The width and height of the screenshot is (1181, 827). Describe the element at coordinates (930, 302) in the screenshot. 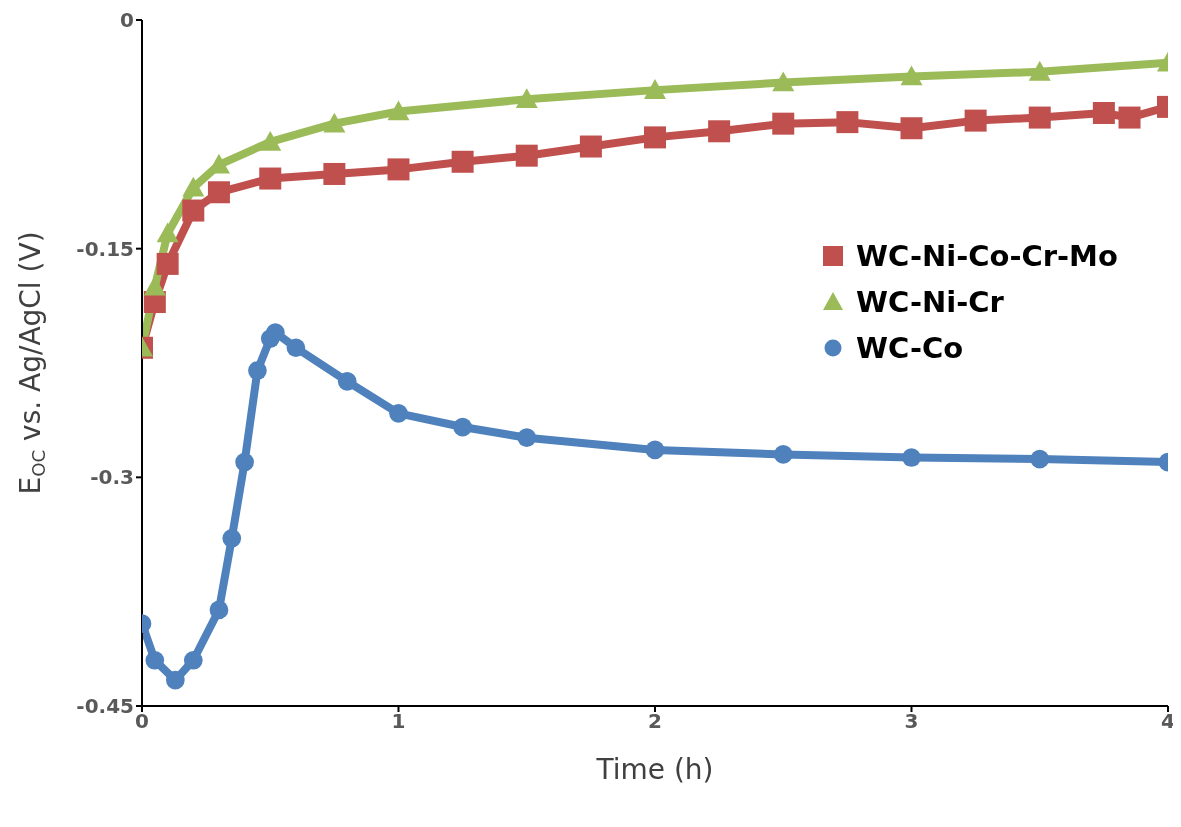

I see `legend-label: WC-Ni-Cr` at that location.